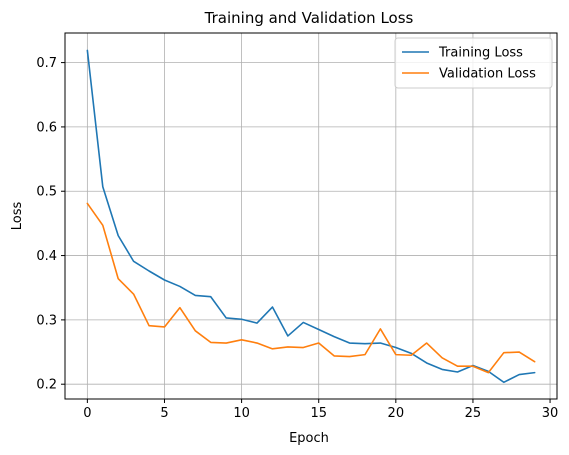  What do you see at coordinates (309, 18) in the screenshot?
I see `chart-title: Training and Validation Loss` at bounding box center [309, 18].